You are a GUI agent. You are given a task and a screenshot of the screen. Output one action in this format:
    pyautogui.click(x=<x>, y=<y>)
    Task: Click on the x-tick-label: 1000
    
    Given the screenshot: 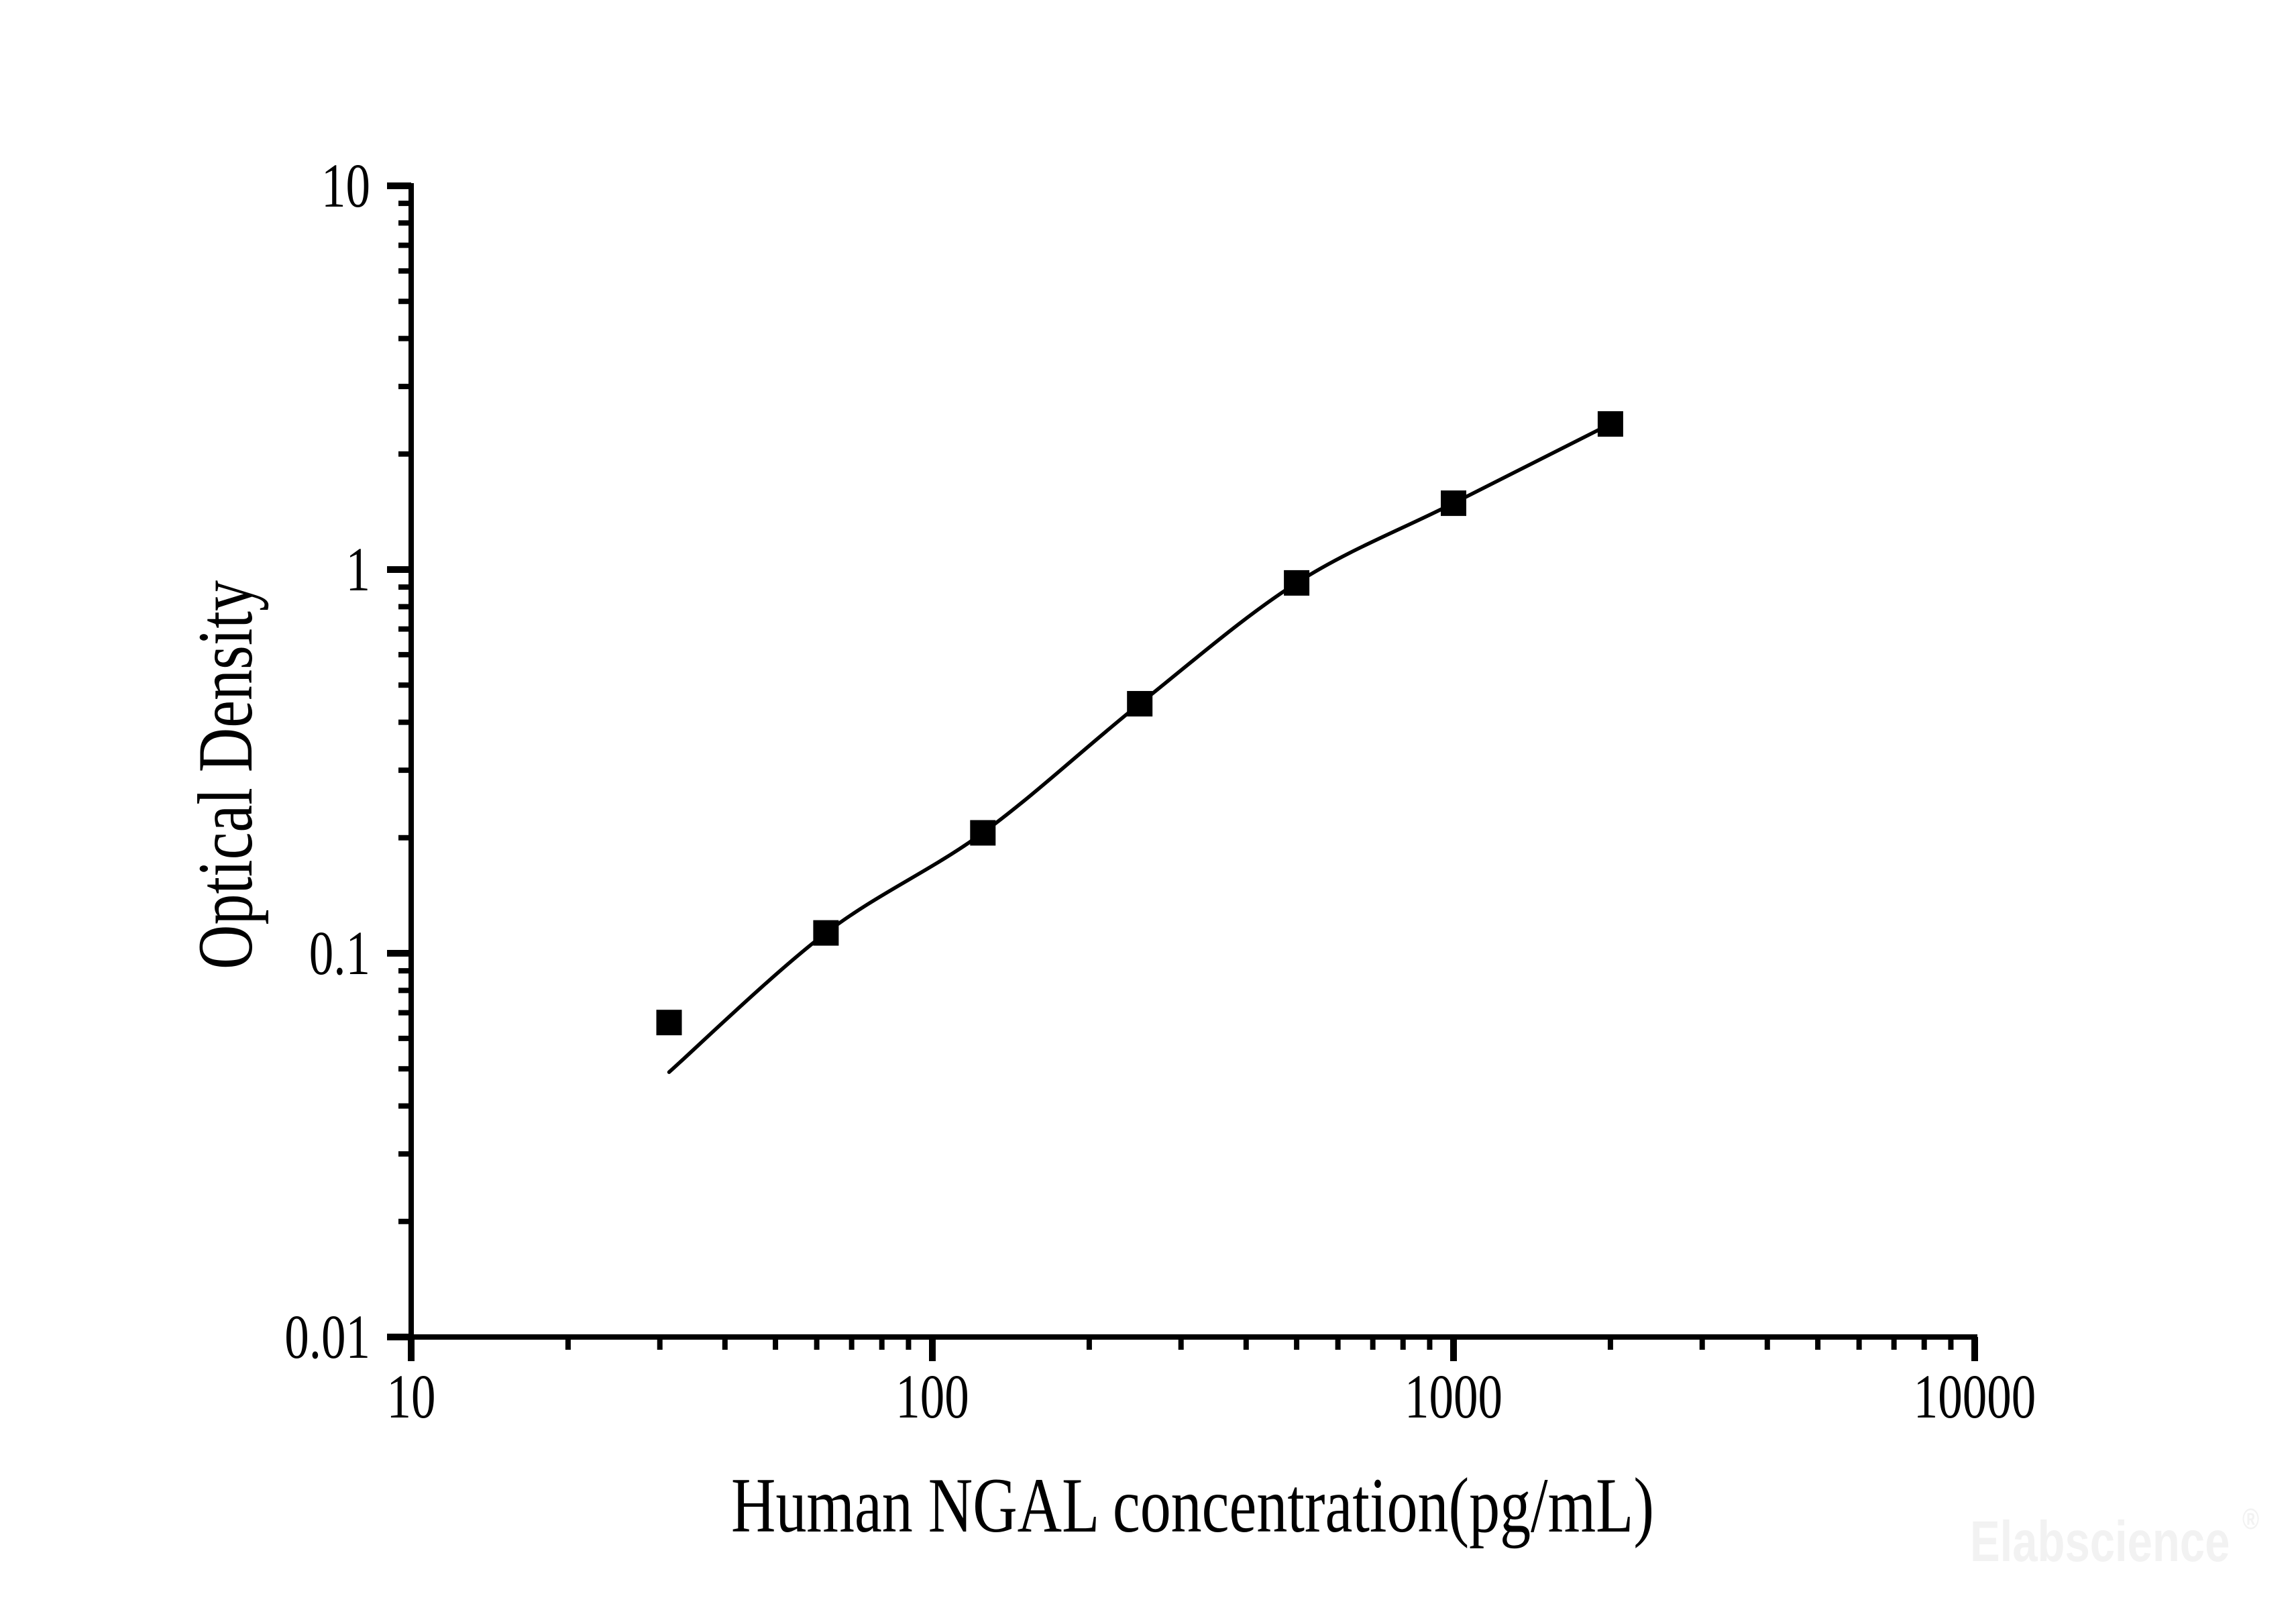 What is the action you would take?
    pyautogui.click(x=1453, y=1398)
    